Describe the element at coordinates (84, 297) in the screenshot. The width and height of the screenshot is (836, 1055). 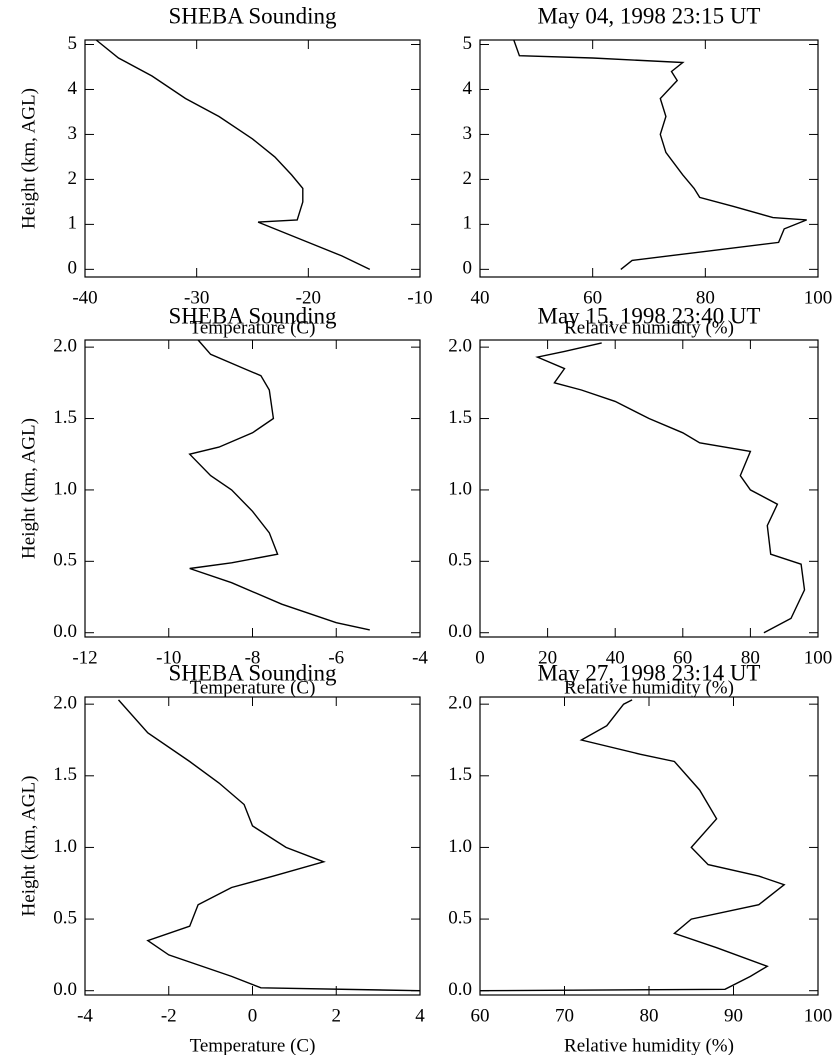
I see `x-tick-label: -40` at that location.